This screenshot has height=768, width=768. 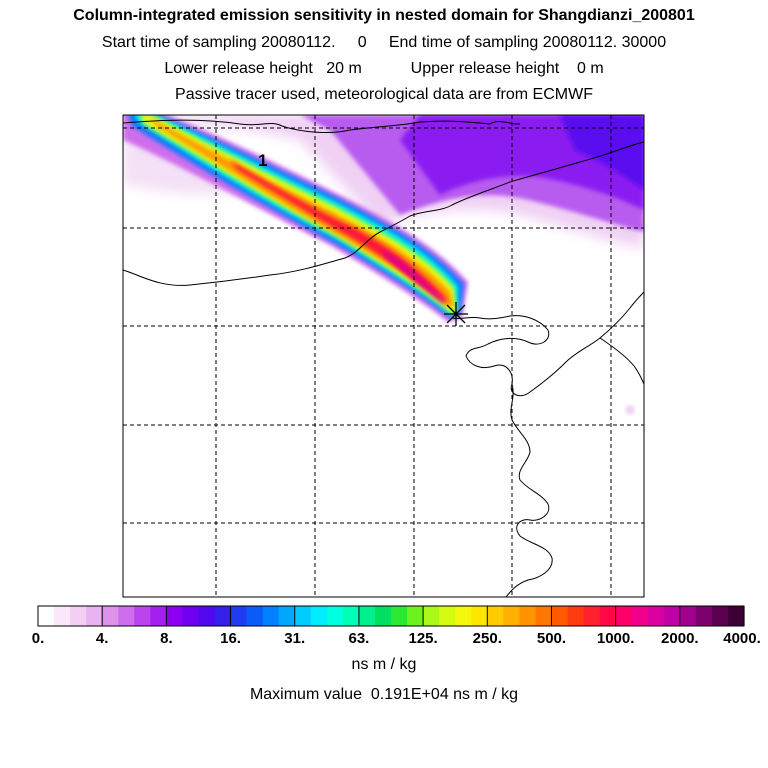 I want to click on colorbar-units: ns m / kg, so click(x=384, y=664).